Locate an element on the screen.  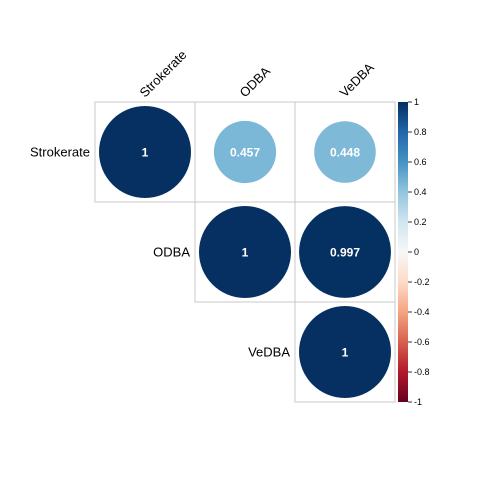
col-label-Strokerate: Strokerate is located at coordinates (163, 73).